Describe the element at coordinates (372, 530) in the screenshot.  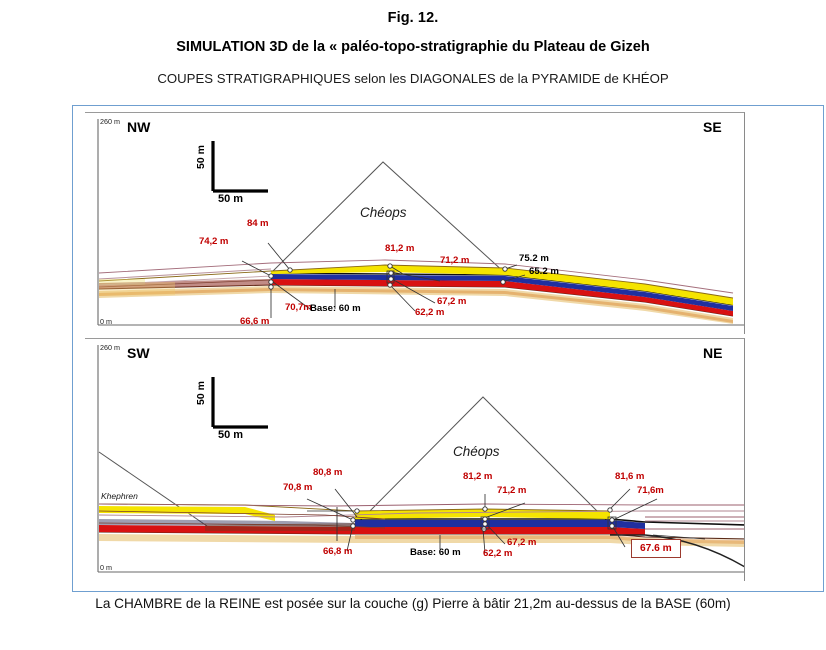
I see `layer-red-bottom` at that location.